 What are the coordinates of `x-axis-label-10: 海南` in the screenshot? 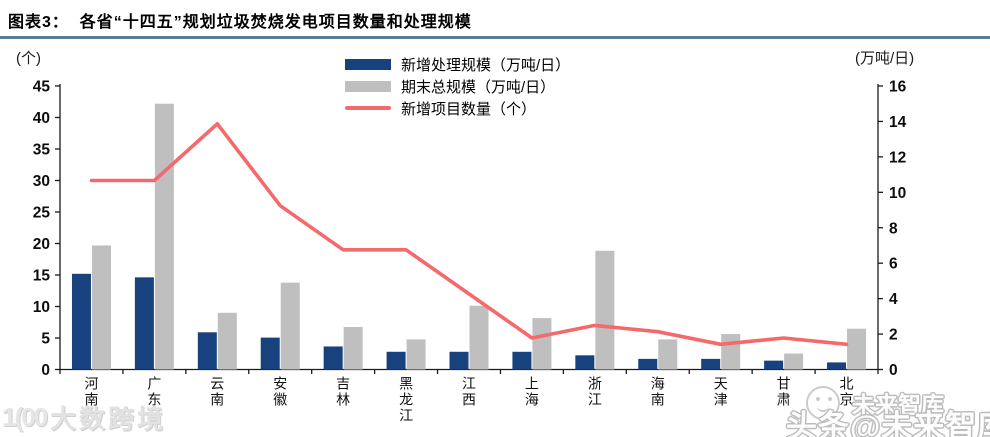 It's located at (657, 392).